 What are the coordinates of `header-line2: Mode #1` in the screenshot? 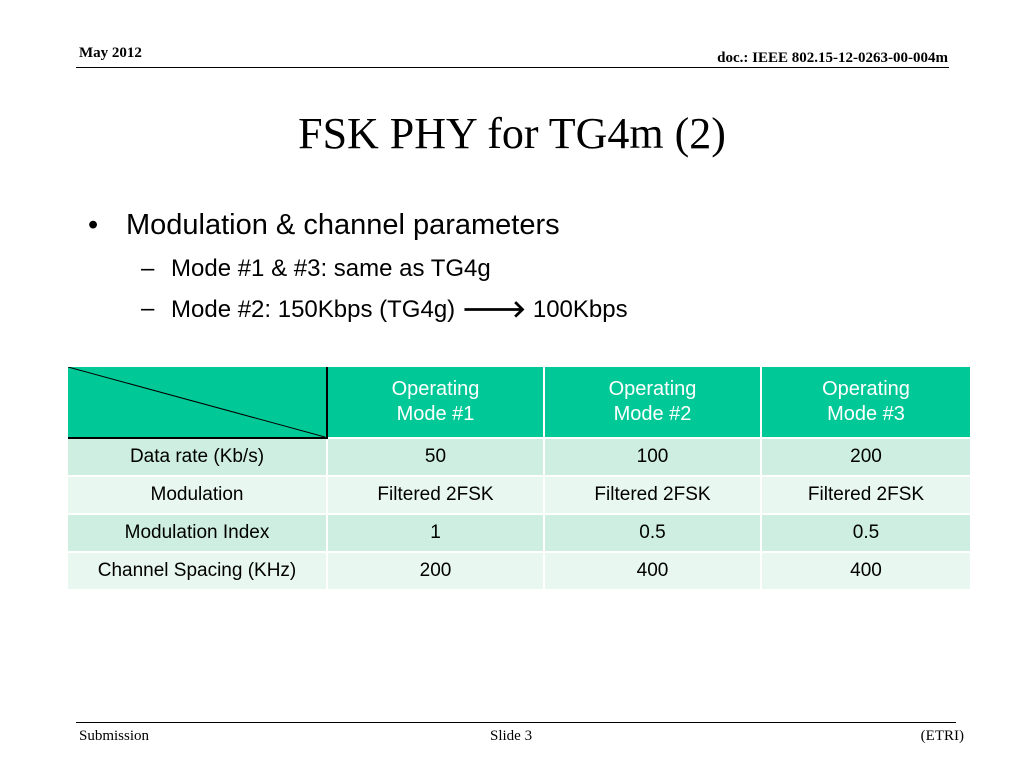 It's located at (435, 414).